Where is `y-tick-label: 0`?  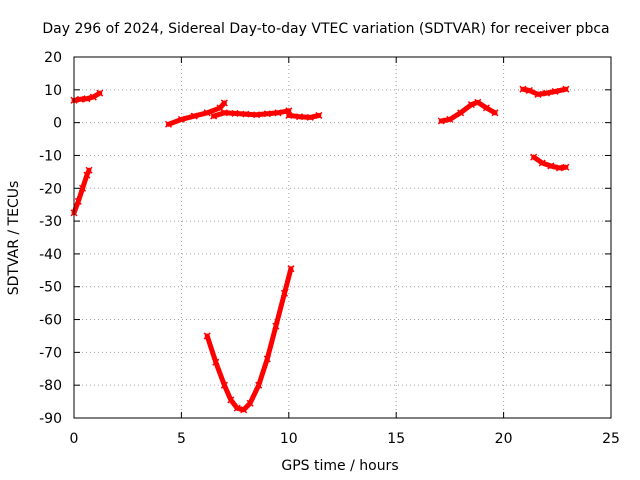 y-tick-label: 0 is located at coordinates (57, 124).